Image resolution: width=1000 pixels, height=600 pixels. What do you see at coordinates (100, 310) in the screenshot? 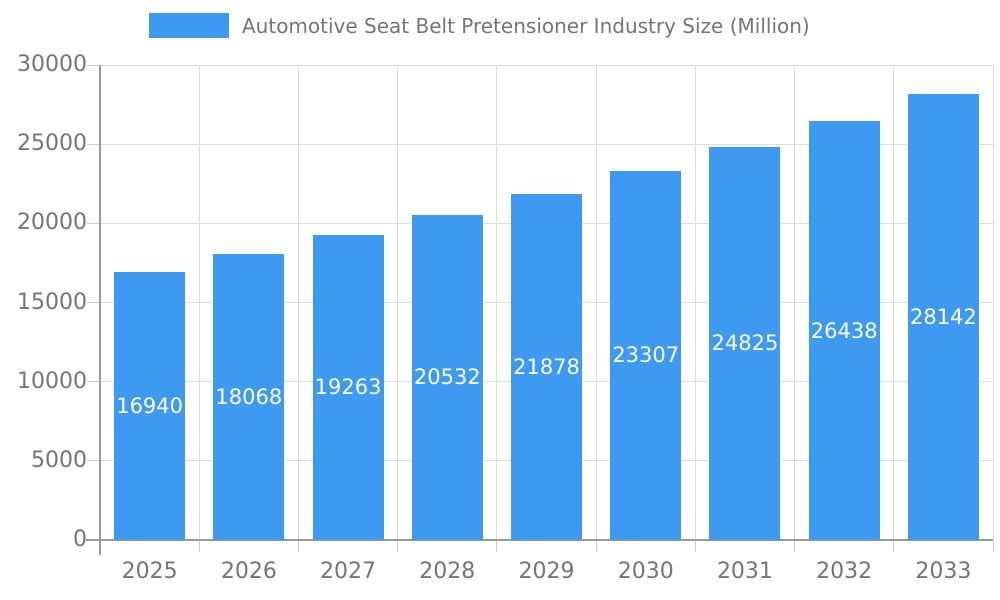
I see `y-axis-line` at bounding box center [100, 310].